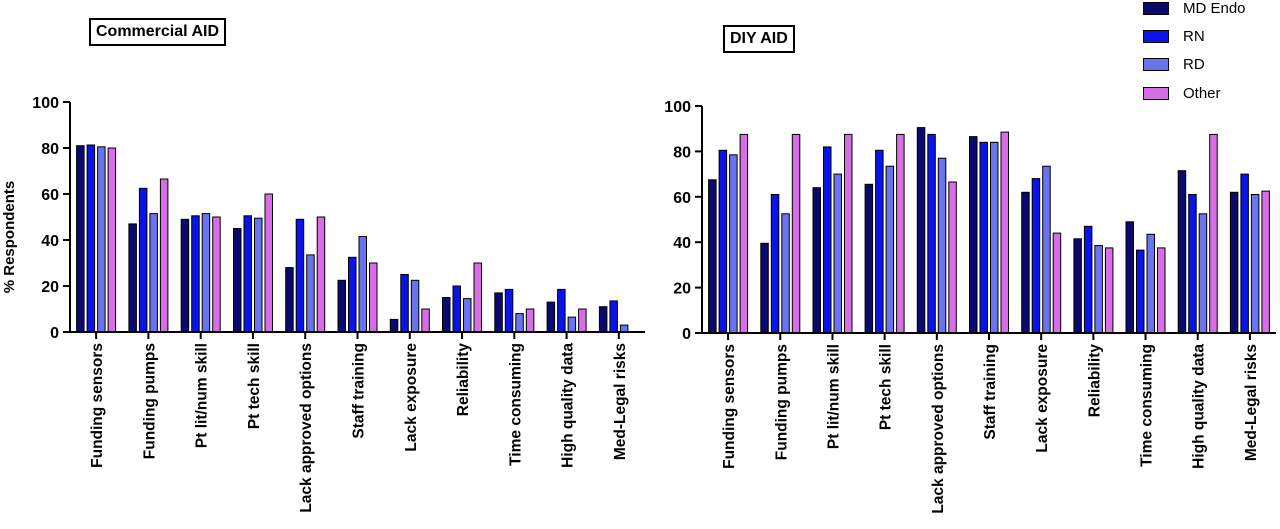 Image resolution: width=1280 pixels, height=529 pixels. Describe the element at coordinates (1194, 64) in the screenshot. I see `legend-label-rd: RD` at that location.